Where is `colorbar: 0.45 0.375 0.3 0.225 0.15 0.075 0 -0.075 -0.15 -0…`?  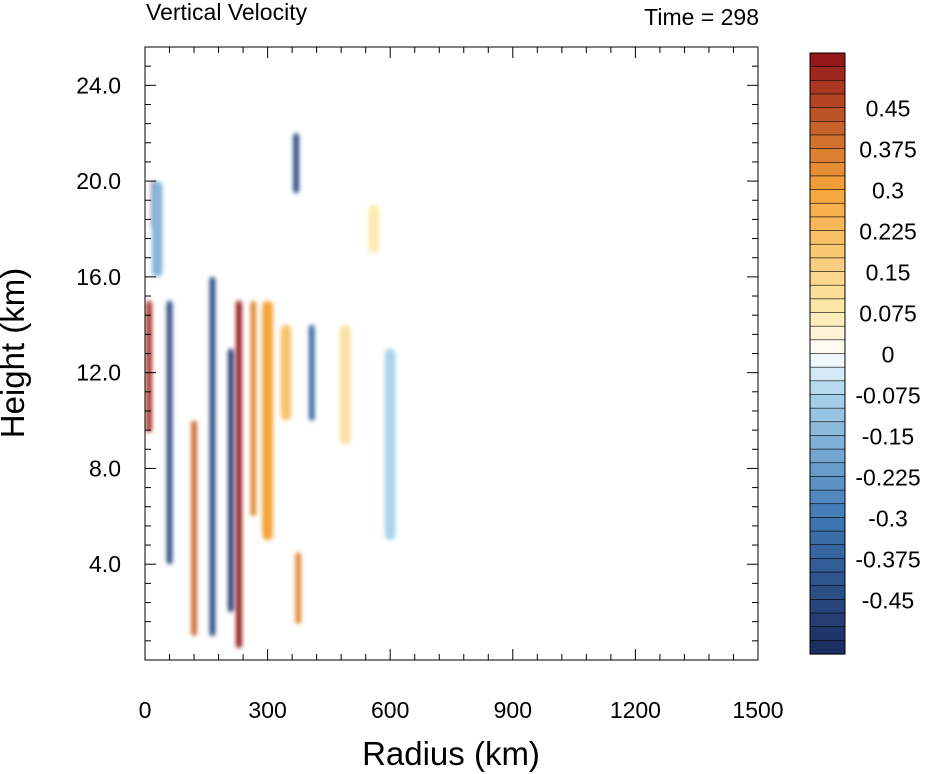
colorbar: 0.45 0.375 0.3 0.225 0.15 0.075 0 -0.075 -0.15 -0… is located at coordinates (865, 353).